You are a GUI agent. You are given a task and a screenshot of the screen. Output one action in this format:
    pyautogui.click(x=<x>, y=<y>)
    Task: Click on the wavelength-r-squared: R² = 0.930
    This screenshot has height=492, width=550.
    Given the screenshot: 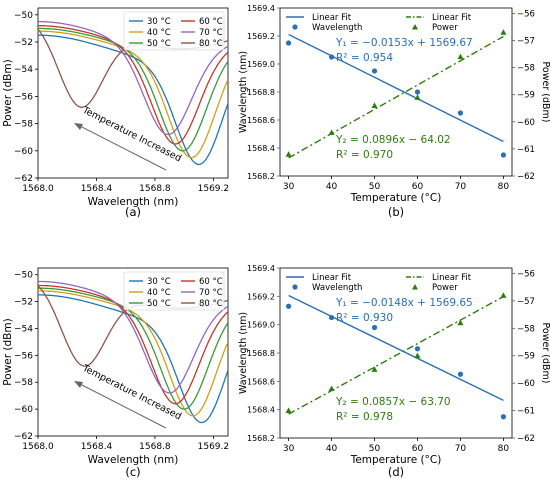 What is the action you would take?
    pyautogui.click(x=364, y=318)
    